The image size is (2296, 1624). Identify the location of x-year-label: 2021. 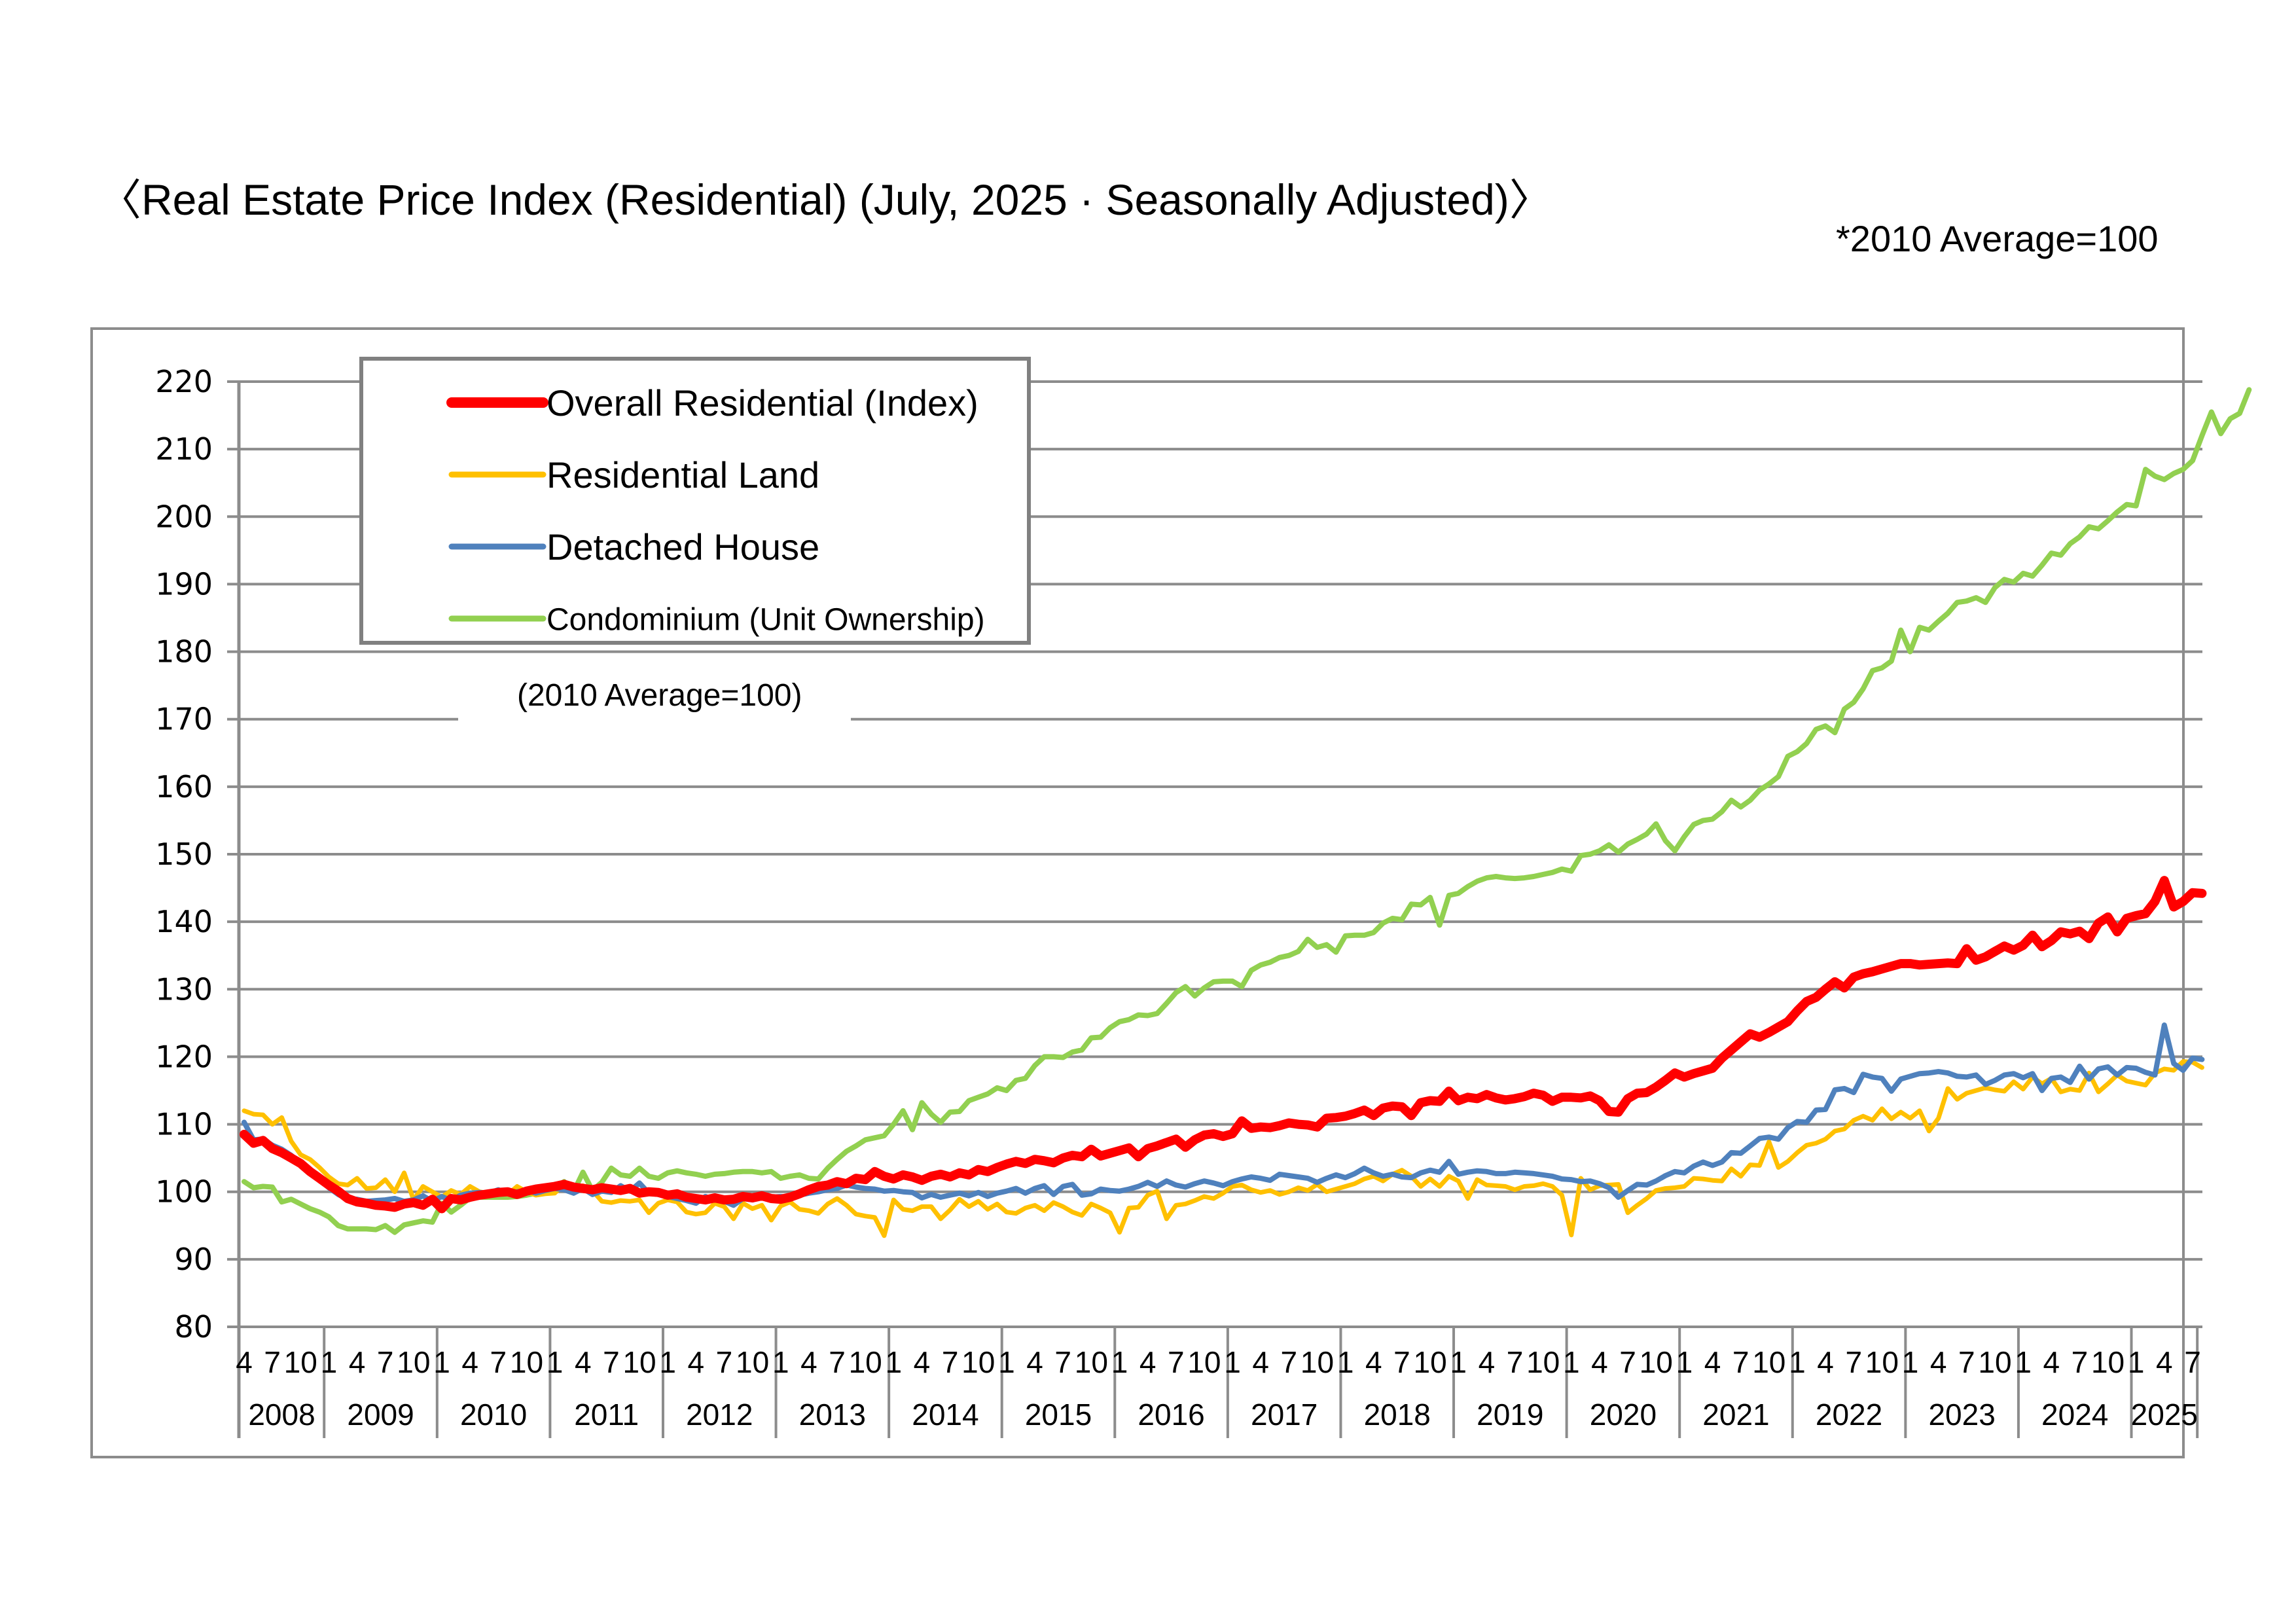
(1735, 1415).